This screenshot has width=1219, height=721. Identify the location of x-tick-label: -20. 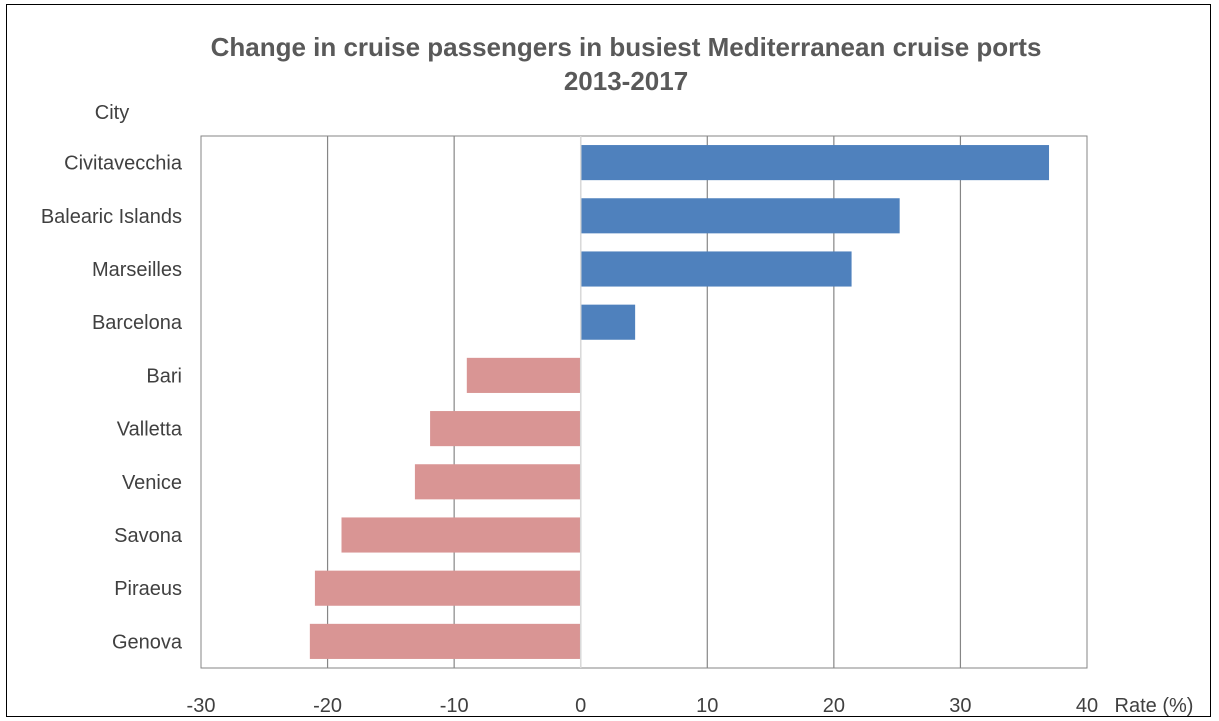
(327, 706).